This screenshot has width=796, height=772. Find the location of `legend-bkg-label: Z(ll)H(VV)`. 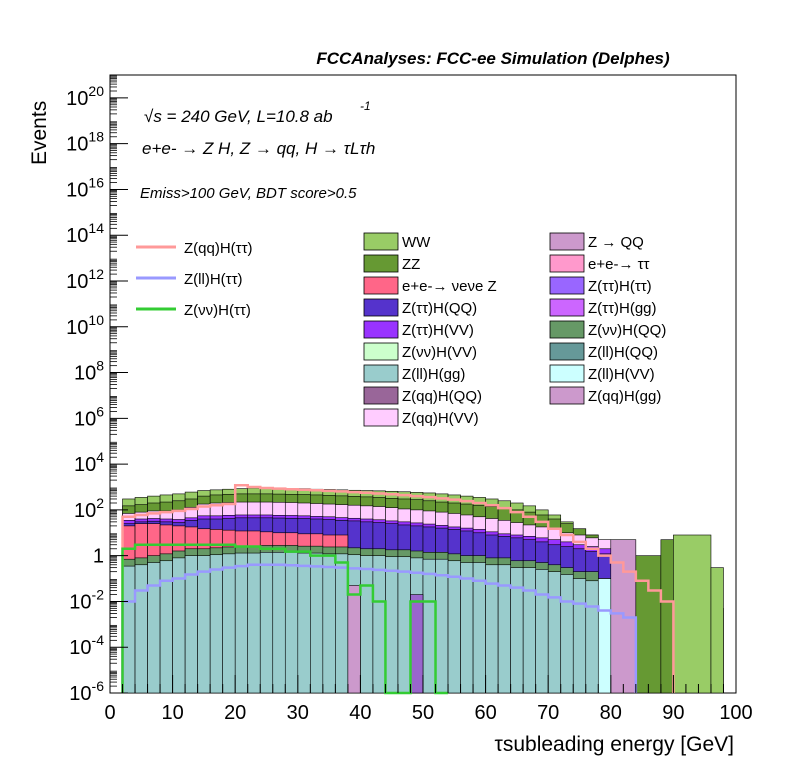

legend-bkg-label: Z(ll)H(VV) is located at coordinates (621, 374).